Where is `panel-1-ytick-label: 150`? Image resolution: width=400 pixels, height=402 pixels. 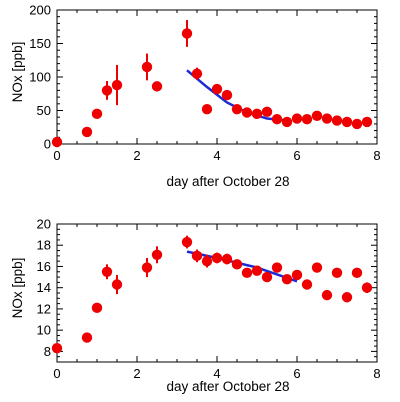
panel-1-ytick-label: 150 is located at coordinates (40, 43).